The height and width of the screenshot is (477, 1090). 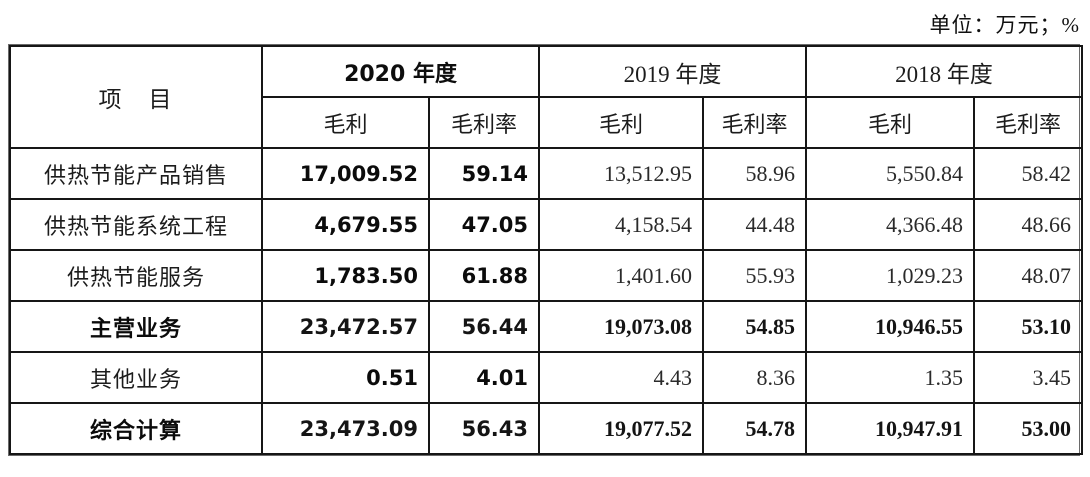 What do you see at coordinates (890, 224) in the screenshot?
I see `cell-gross-profit-2018: 4,366.48` at bounding box center [890, 224].